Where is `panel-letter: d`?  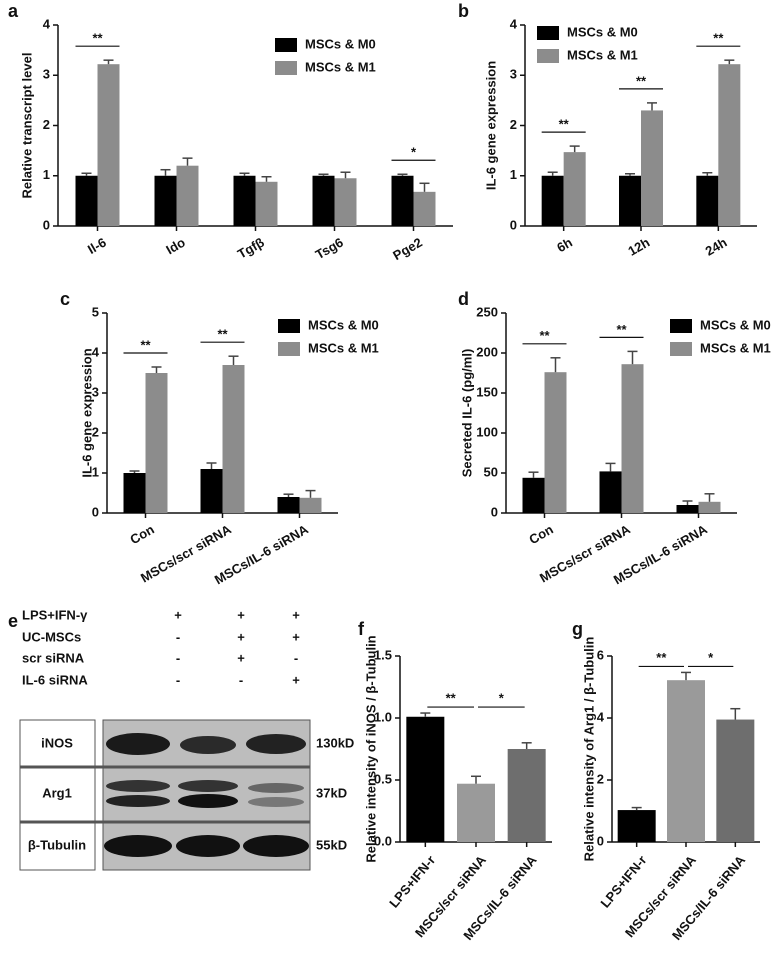
panel-letter: d is located at coordinates (463, 299).